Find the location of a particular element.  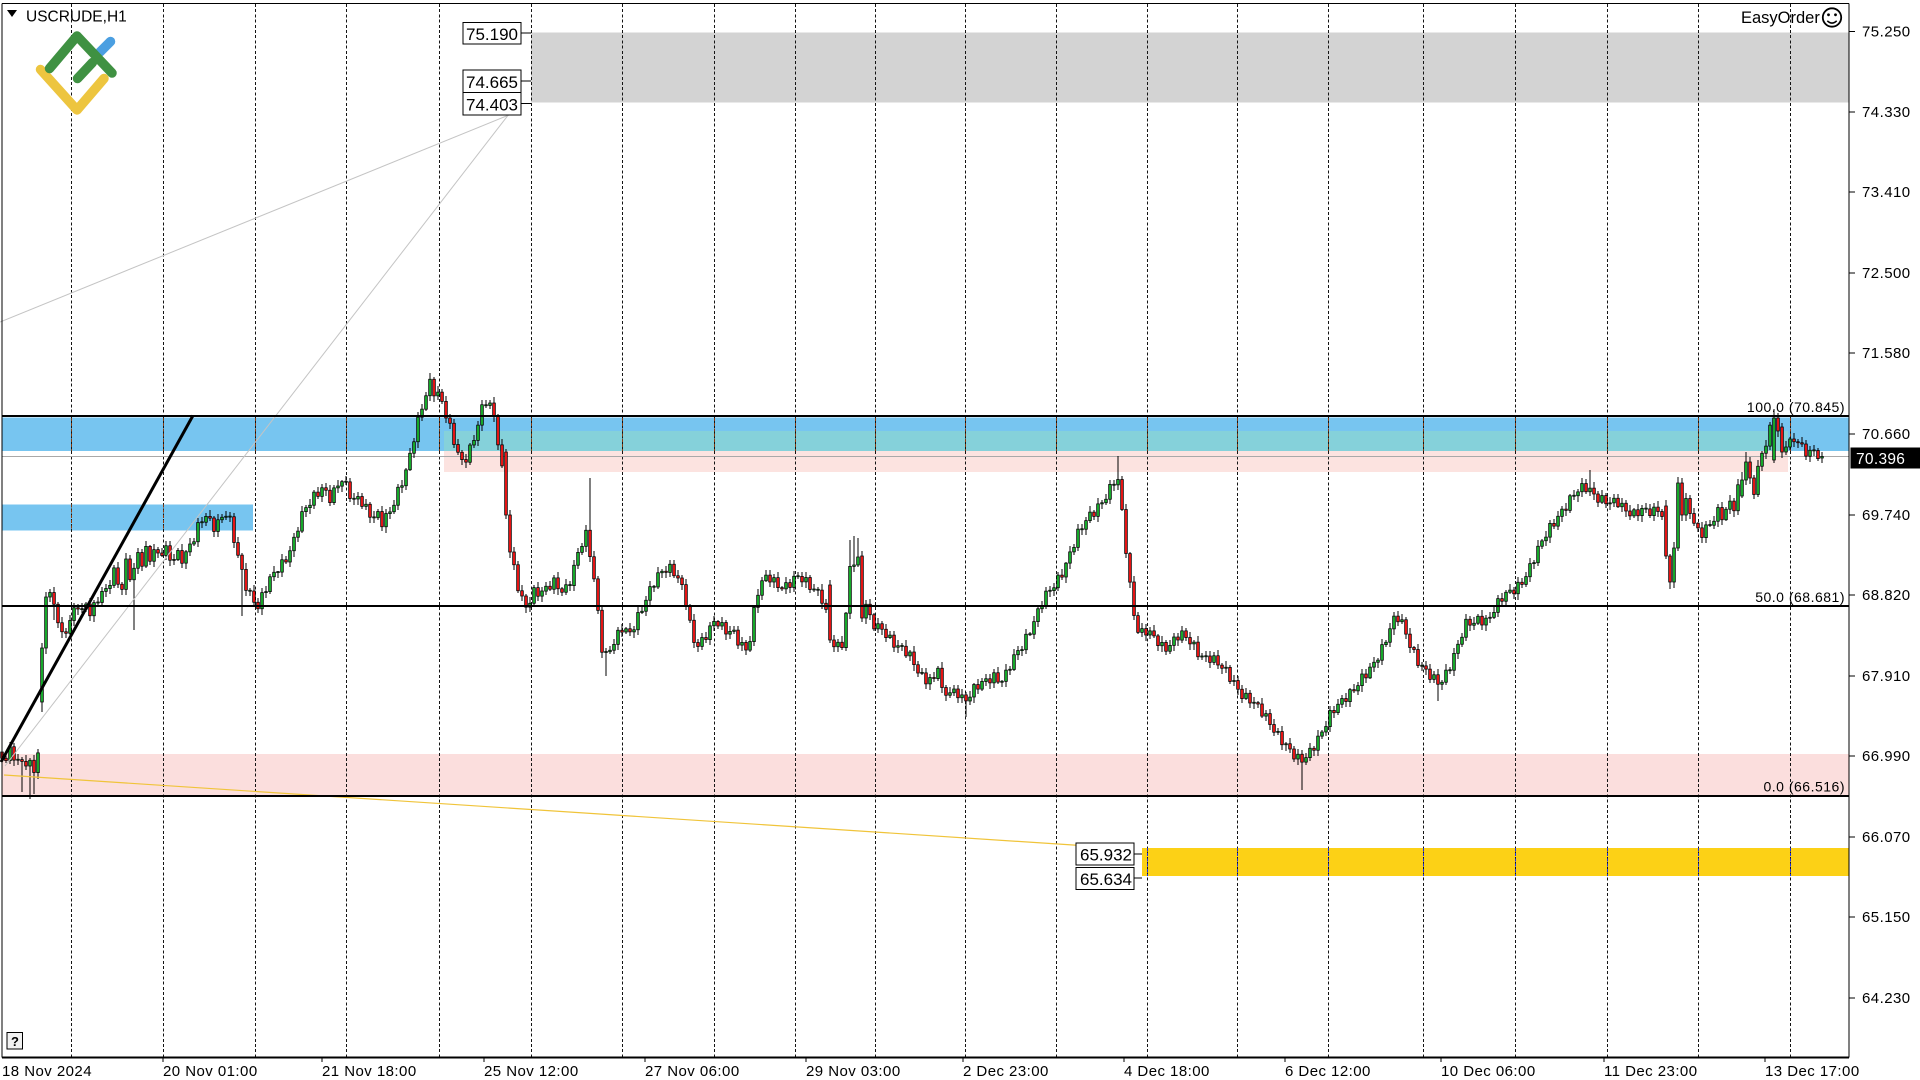

svg-text: 64.230 is located at coordinates (1886, 998).